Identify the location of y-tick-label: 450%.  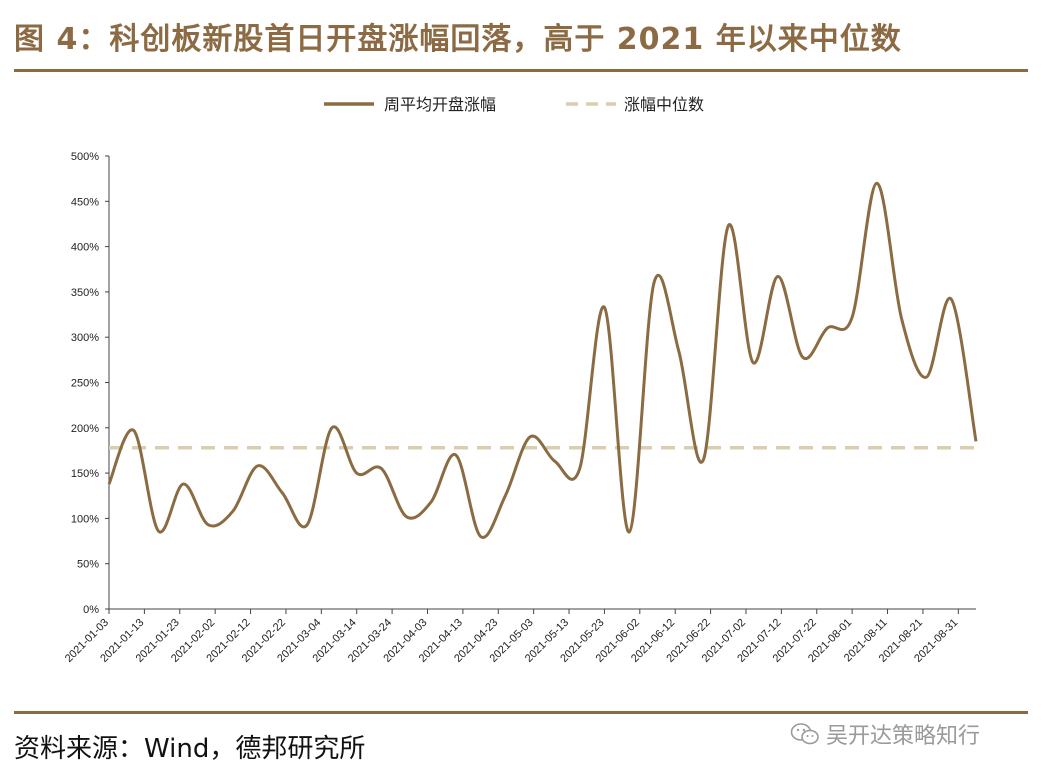
(85, 202).